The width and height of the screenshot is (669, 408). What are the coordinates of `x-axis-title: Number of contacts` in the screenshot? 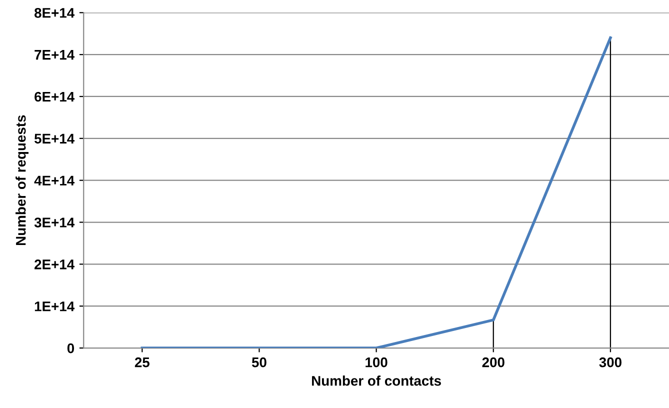 It's located at (376, 381).